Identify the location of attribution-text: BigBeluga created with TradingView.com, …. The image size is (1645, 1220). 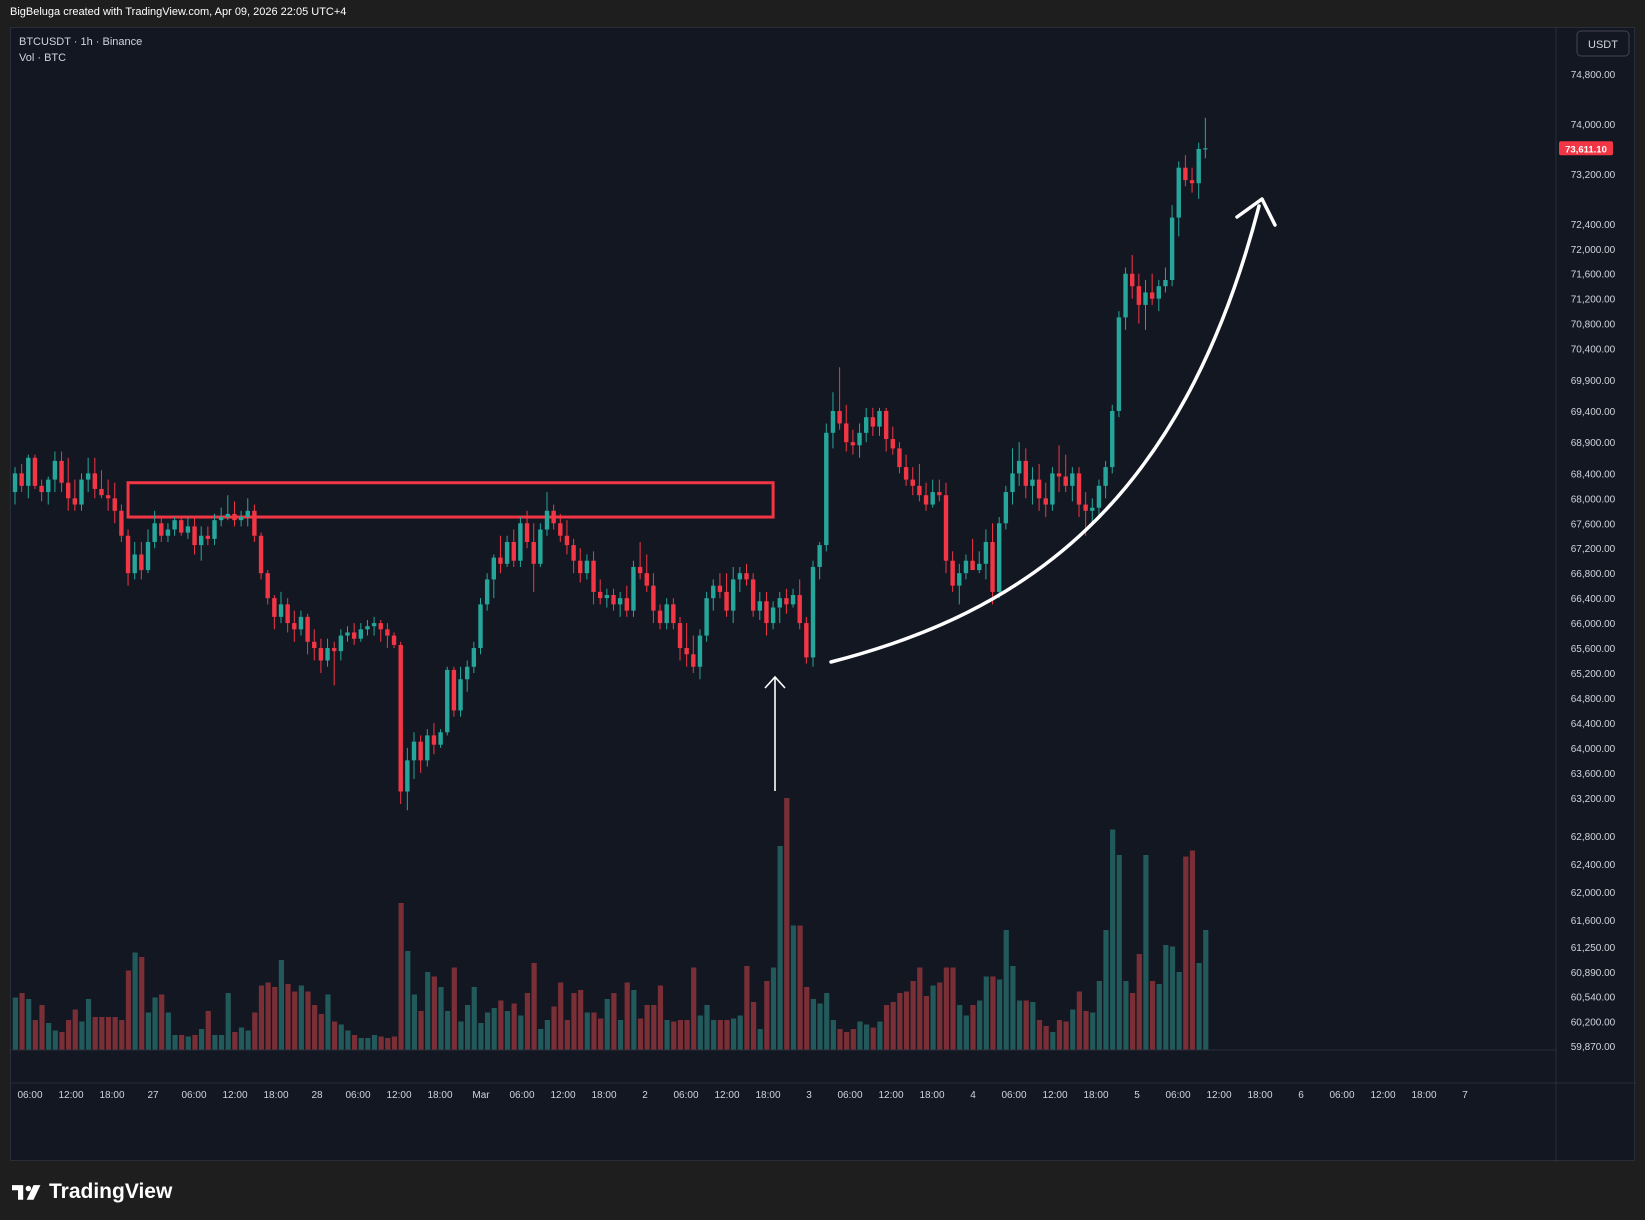
(178, 12).